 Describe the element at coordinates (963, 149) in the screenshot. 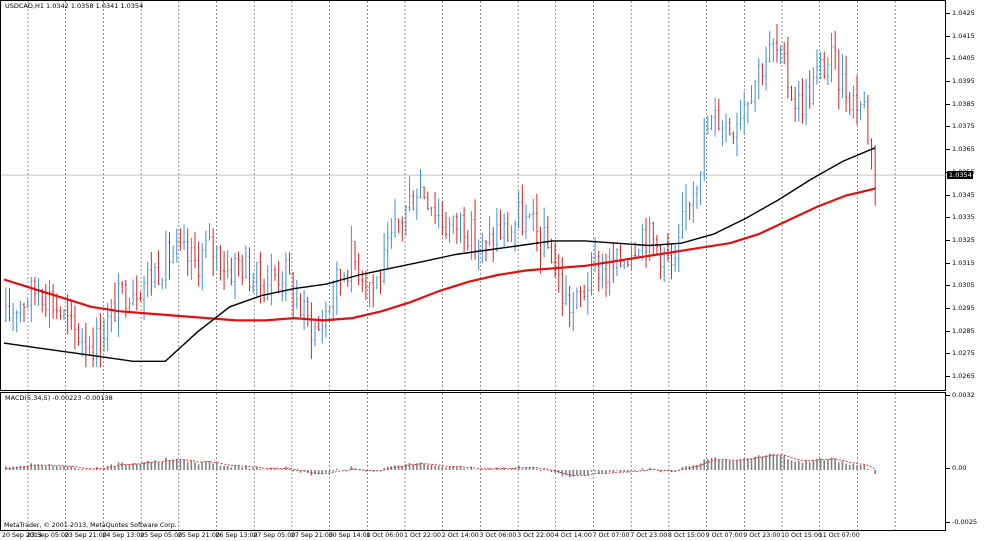

I see `price-axis-label: 1.0365` at that location.